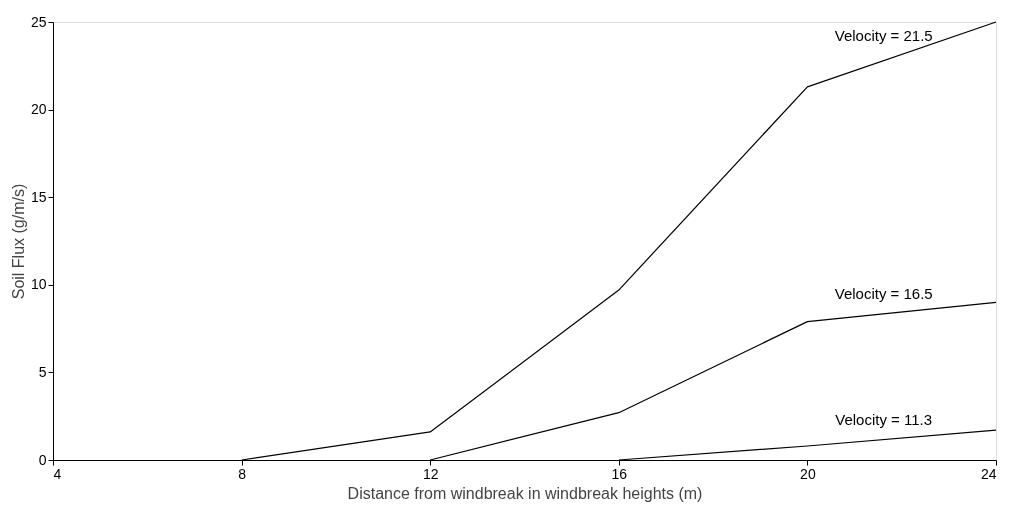  Describe the element at coordinates (18, 241) in the screenshot. I see `y-axis-title: Soil Flux (g/m/s)` at that location.